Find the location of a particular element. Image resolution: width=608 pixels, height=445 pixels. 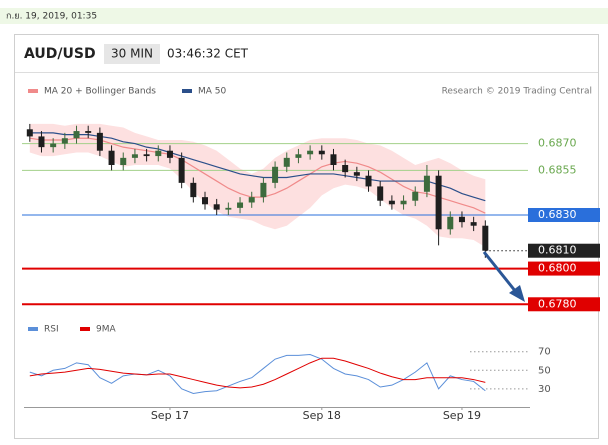

interval: 30 MIN is located at coordinates (132, 54).